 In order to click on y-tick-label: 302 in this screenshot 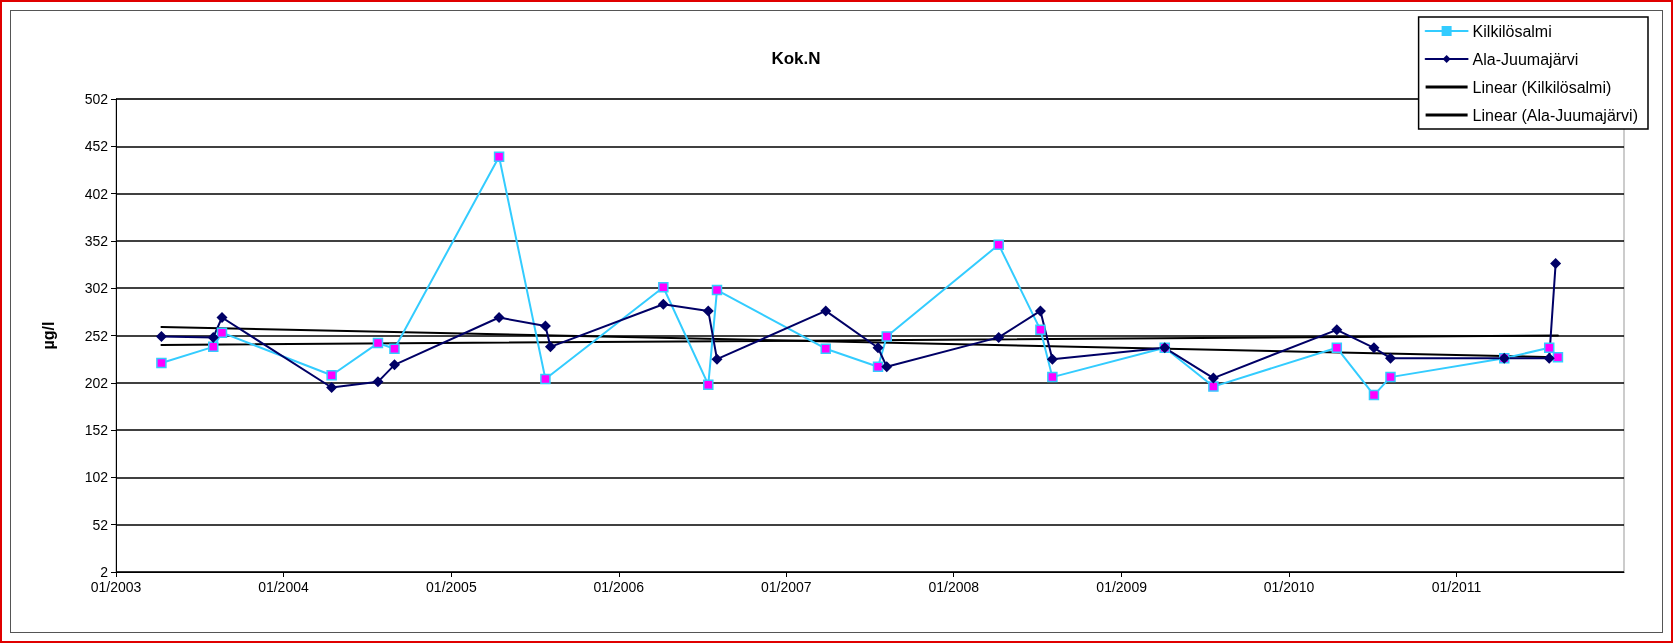, I will do `click(96, 288)`.